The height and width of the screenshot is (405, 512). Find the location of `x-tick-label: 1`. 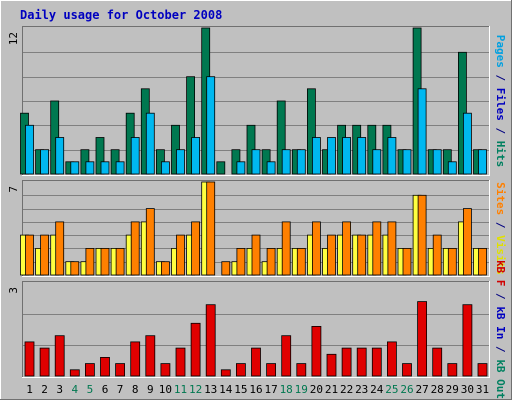

x-tick-label: 1 is located at coordinates (29, 389).